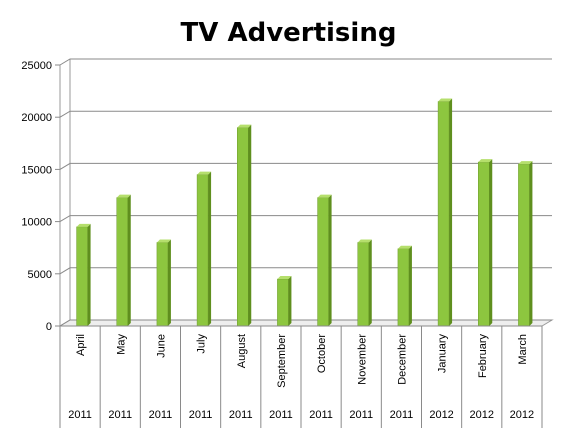 This screenshot has height=436, width=577. I want to click on x-category-label: August, so click(242, 351).